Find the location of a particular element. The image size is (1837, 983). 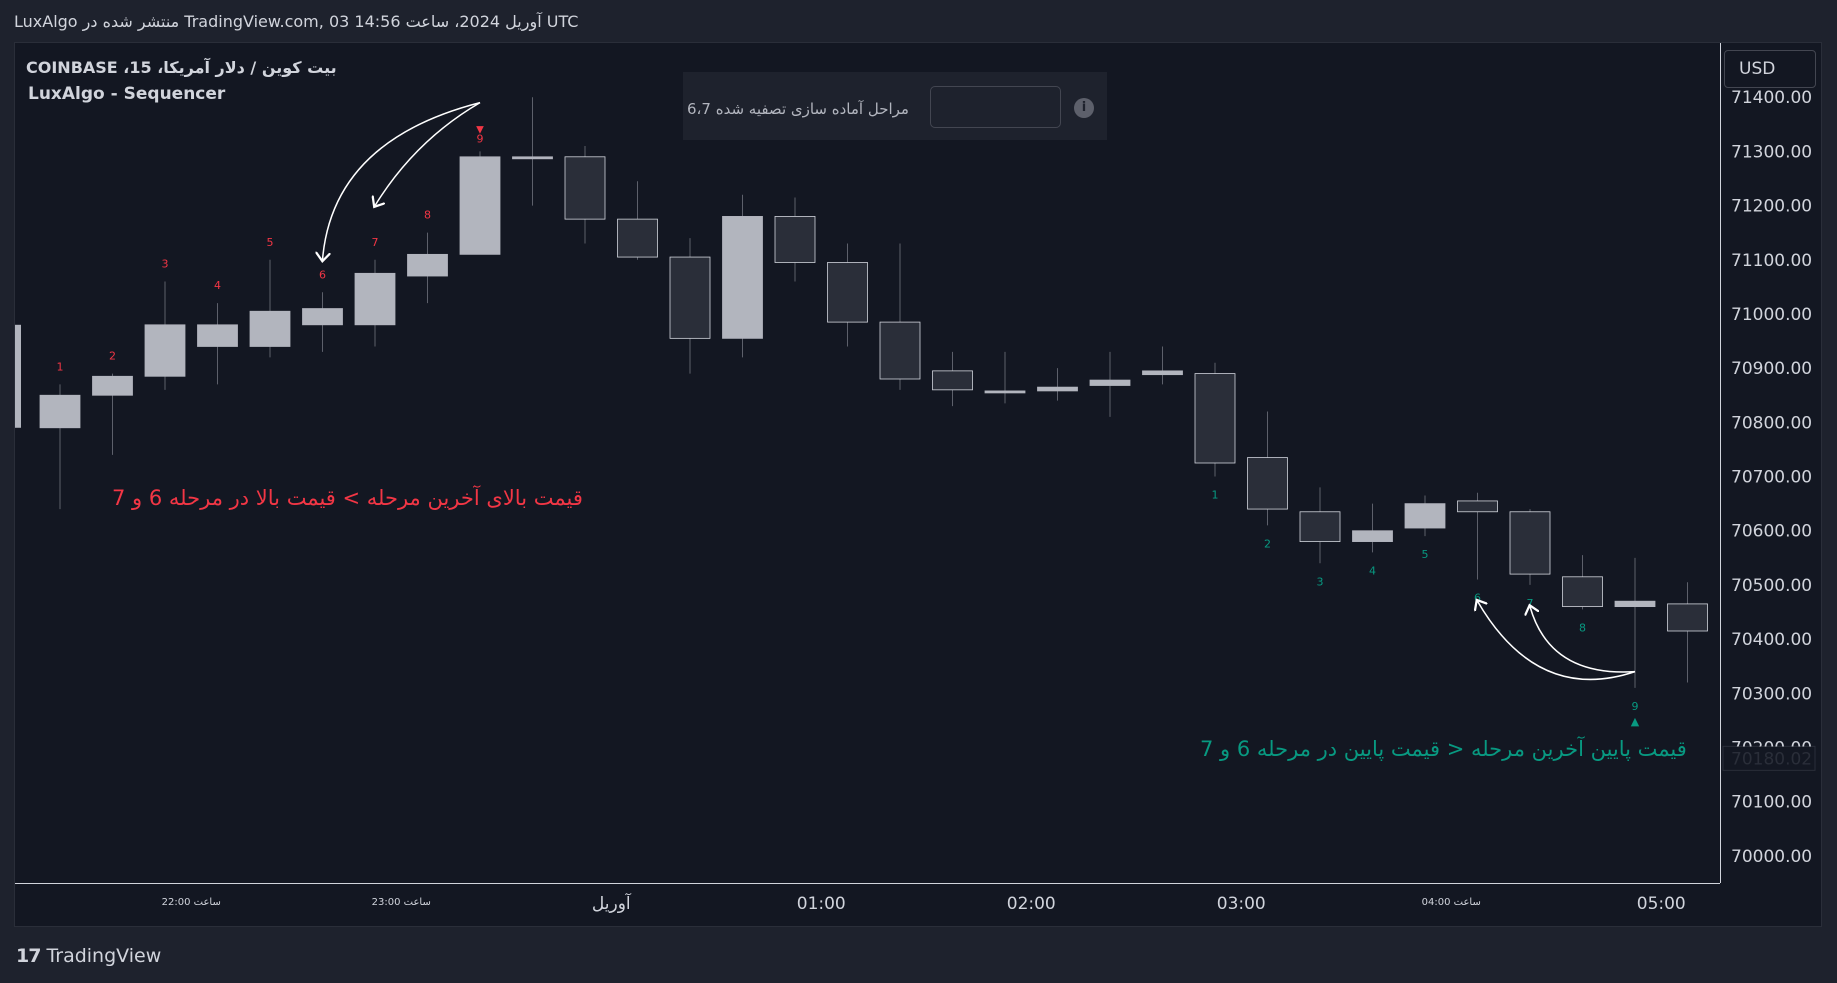

bearish-count-label: 3 is located at coordinates (165, 263).